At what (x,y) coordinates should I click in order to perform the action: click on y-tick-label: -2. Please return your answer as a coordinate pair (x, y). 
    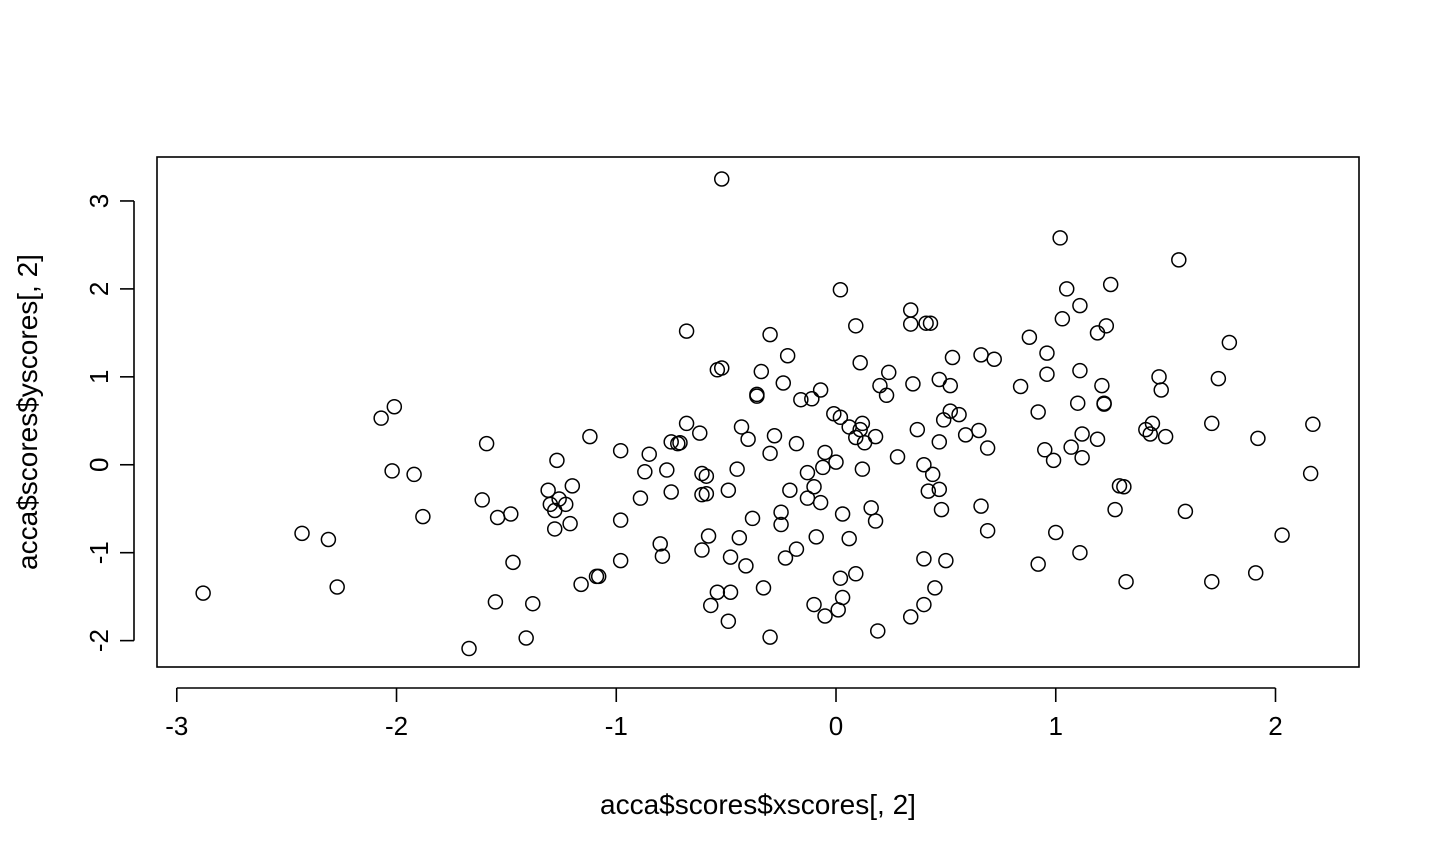
    Looking at the image, I should click on (99, 640).